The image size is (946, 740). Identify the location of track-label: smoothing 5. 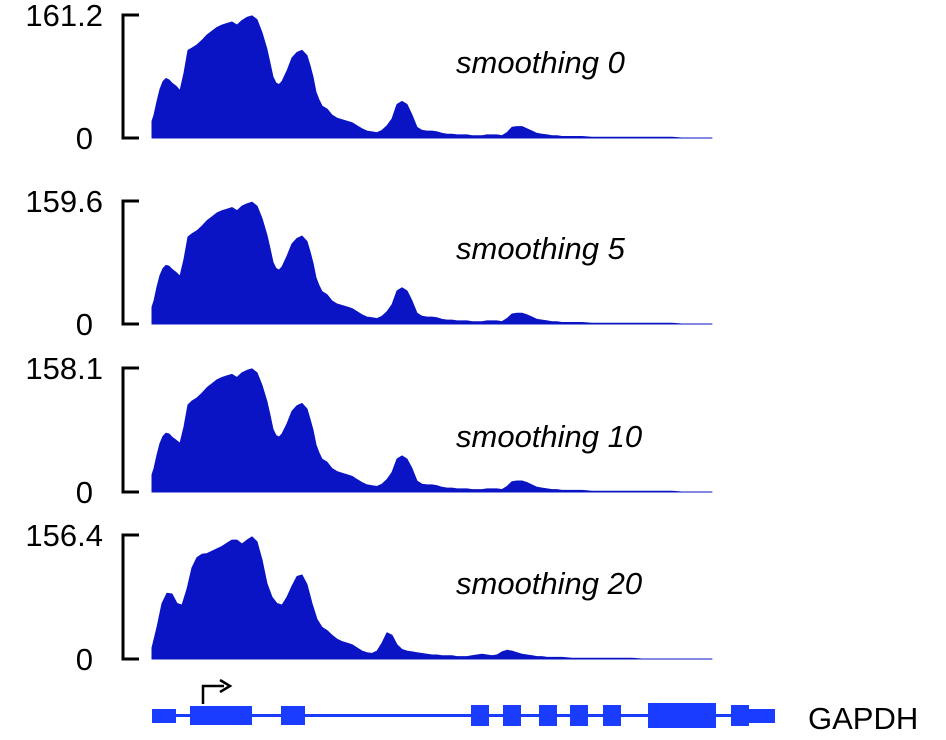
(541, 248).